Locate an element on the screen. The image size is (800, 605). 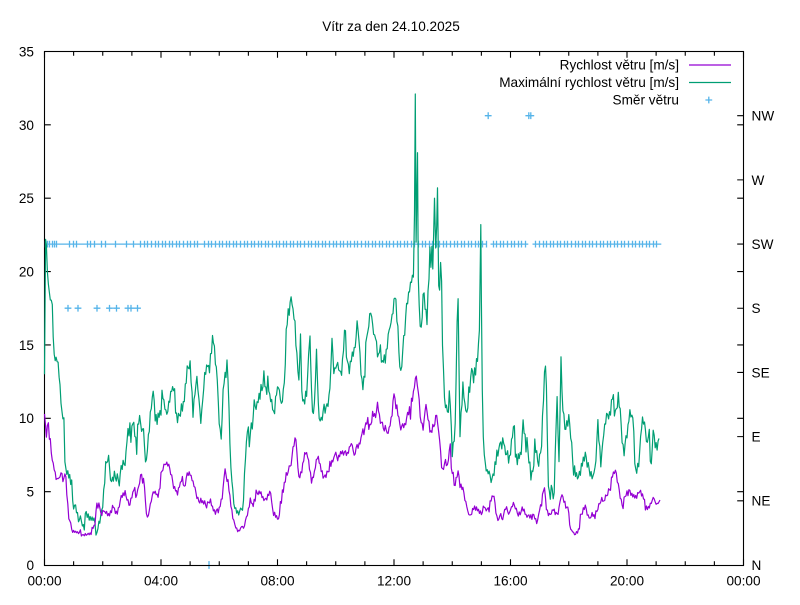
svg-text: 20 is located at coordinates (27, 272).